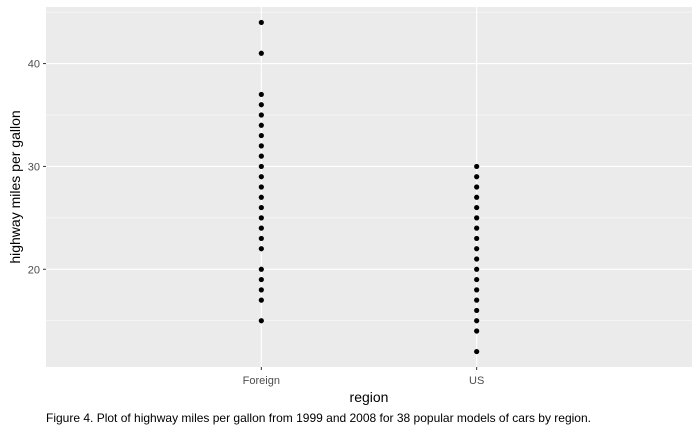 Image resolution: width=700 pixels, height=432 pixels. Describe the element at coordinates (261, 381) in the screenshot. I see `x-tick-label: Foreign` at that location.